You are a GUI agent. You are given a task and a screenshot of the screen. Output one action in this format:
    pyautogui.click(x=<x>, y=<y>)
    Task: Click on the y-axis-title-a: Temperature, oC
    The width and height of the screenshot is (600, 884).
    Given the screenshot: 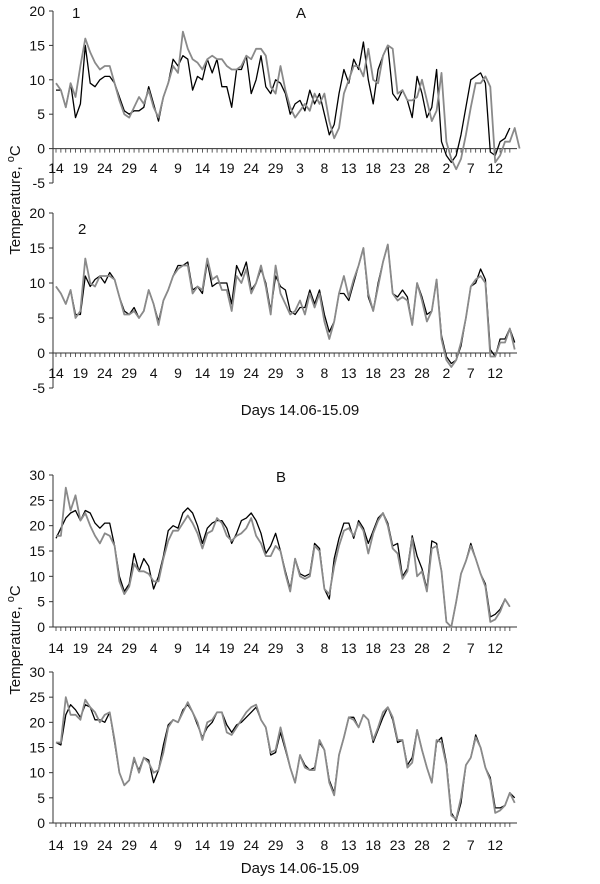 What is the action you would take?
    pyautogui.click(x=14, y=200)
    